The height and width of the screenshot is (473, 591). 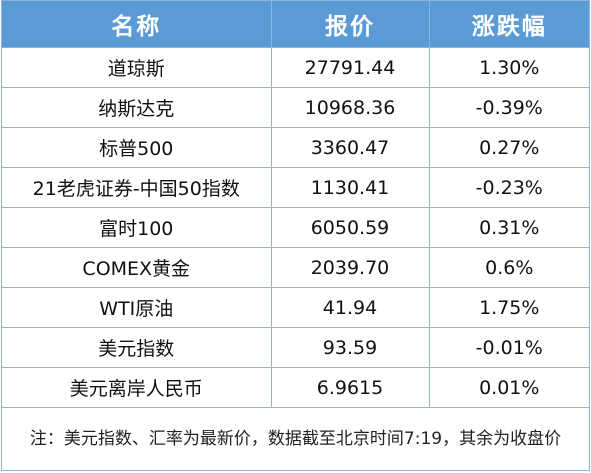 I want to click on table-row: 美元离岸人民币 6.9615 0.01%, so click(x=295, y=387).